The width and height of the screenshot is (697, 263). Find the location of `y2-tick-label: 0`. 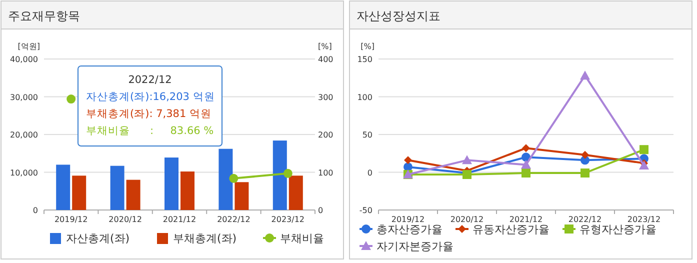

y2-tick-label: 0 is located at coordinates (321, 210).